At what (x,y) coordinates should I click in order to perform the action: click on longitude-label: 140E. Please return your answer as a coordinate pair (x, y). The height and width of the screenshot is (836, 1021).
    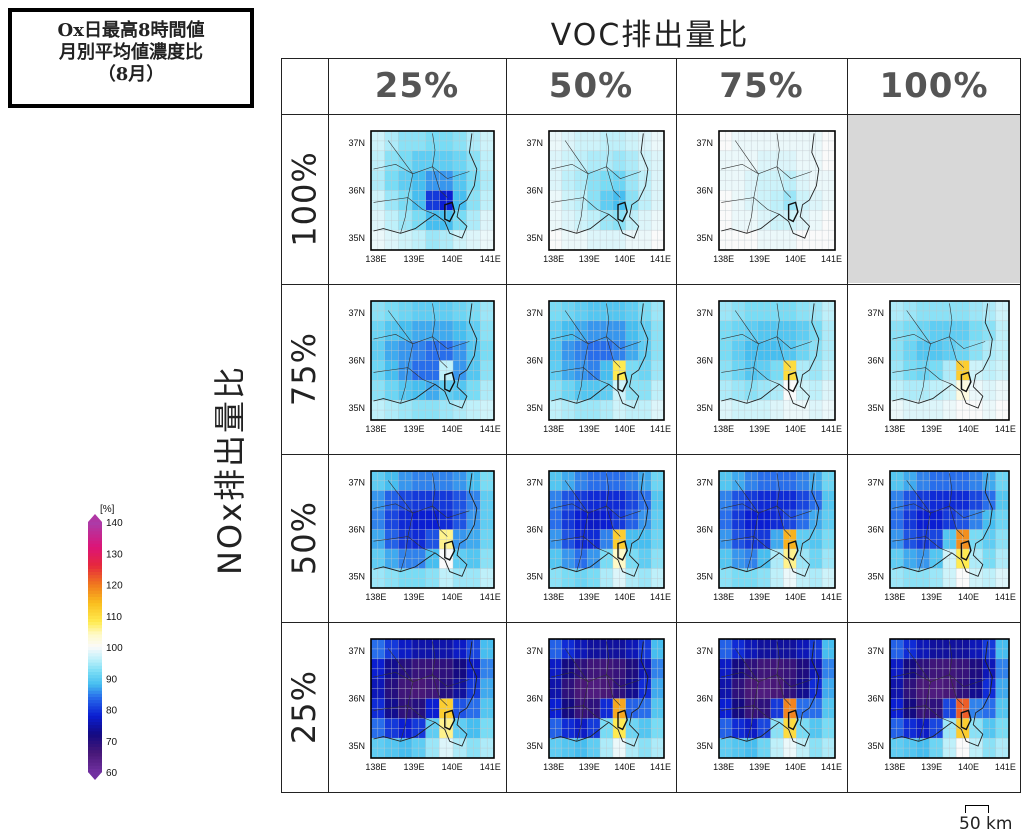
    Looking at the image, I should click on (624, 767).